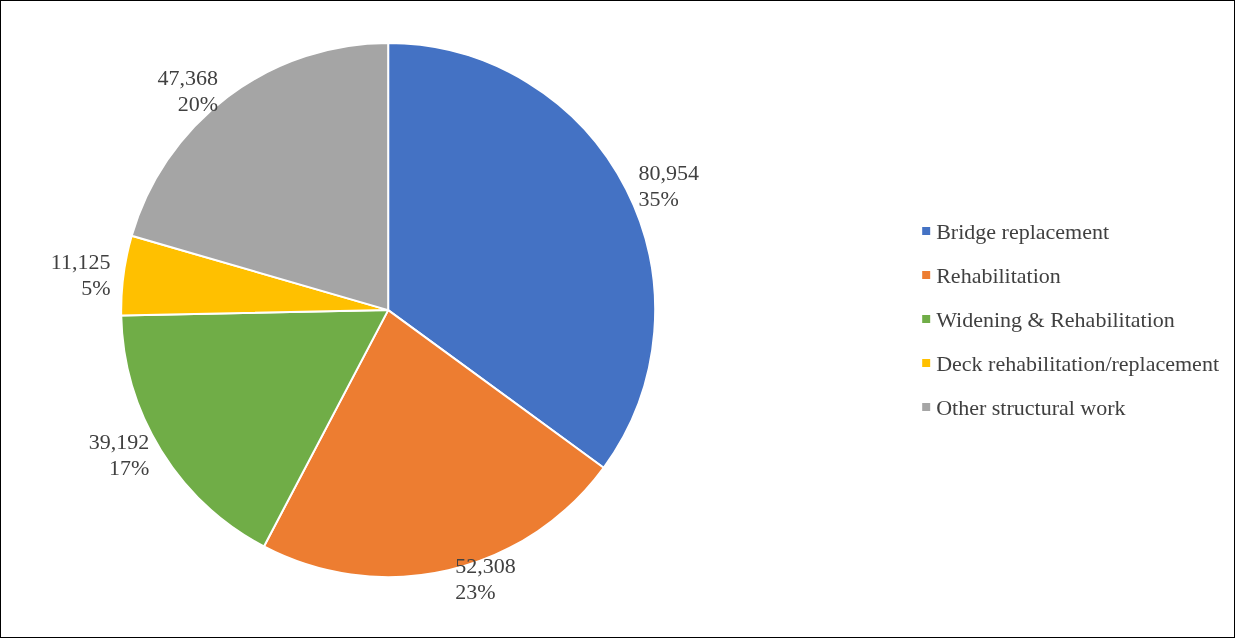 The height and width of the screenshot is (638, 1235). I want to click on data-label: 39,192 17%, so click(119, 455).